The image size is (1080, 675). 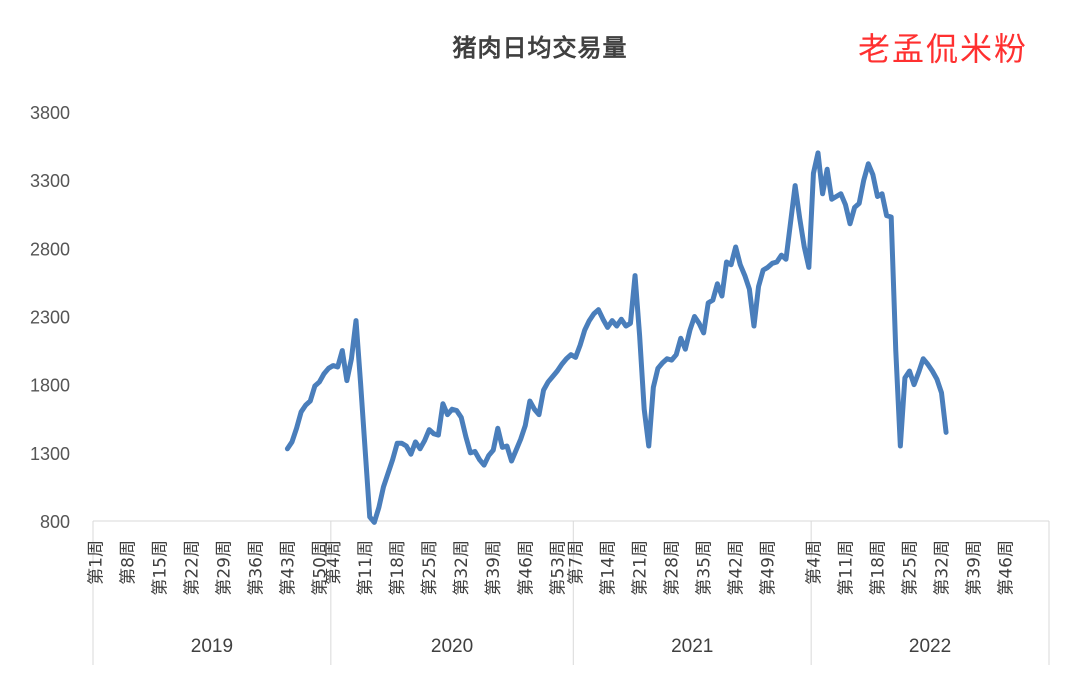 What do you see at coordinates (930, 646) in the screenshot?
I see `year-label: 2022` at bounding box center [930, 646].